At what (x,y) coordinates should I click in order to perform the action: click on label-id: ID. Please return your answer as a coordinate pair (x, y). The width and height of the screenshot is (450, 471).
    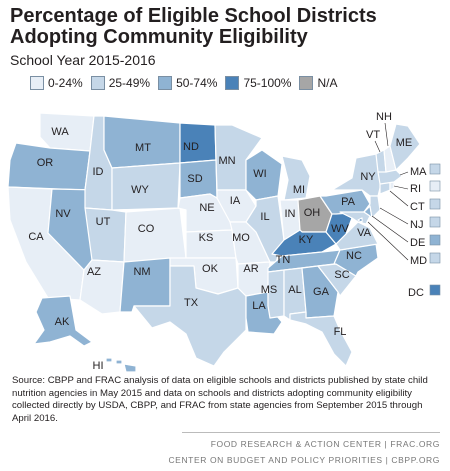
    Looking at the image, I should click on (98, 172).